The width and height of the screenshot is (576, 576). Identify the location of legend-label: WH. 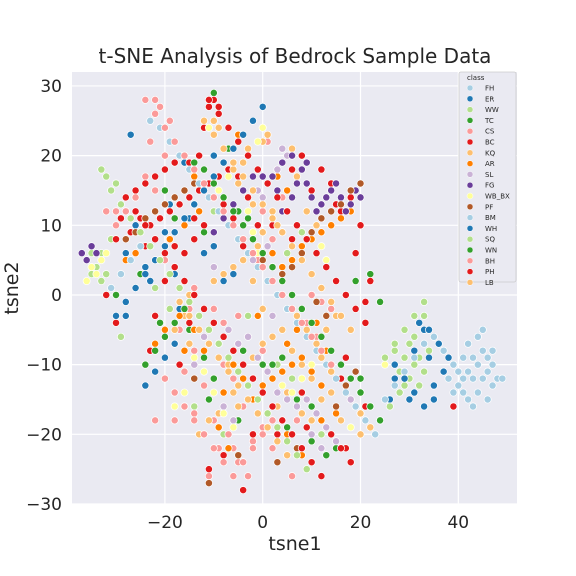
(491, 229).